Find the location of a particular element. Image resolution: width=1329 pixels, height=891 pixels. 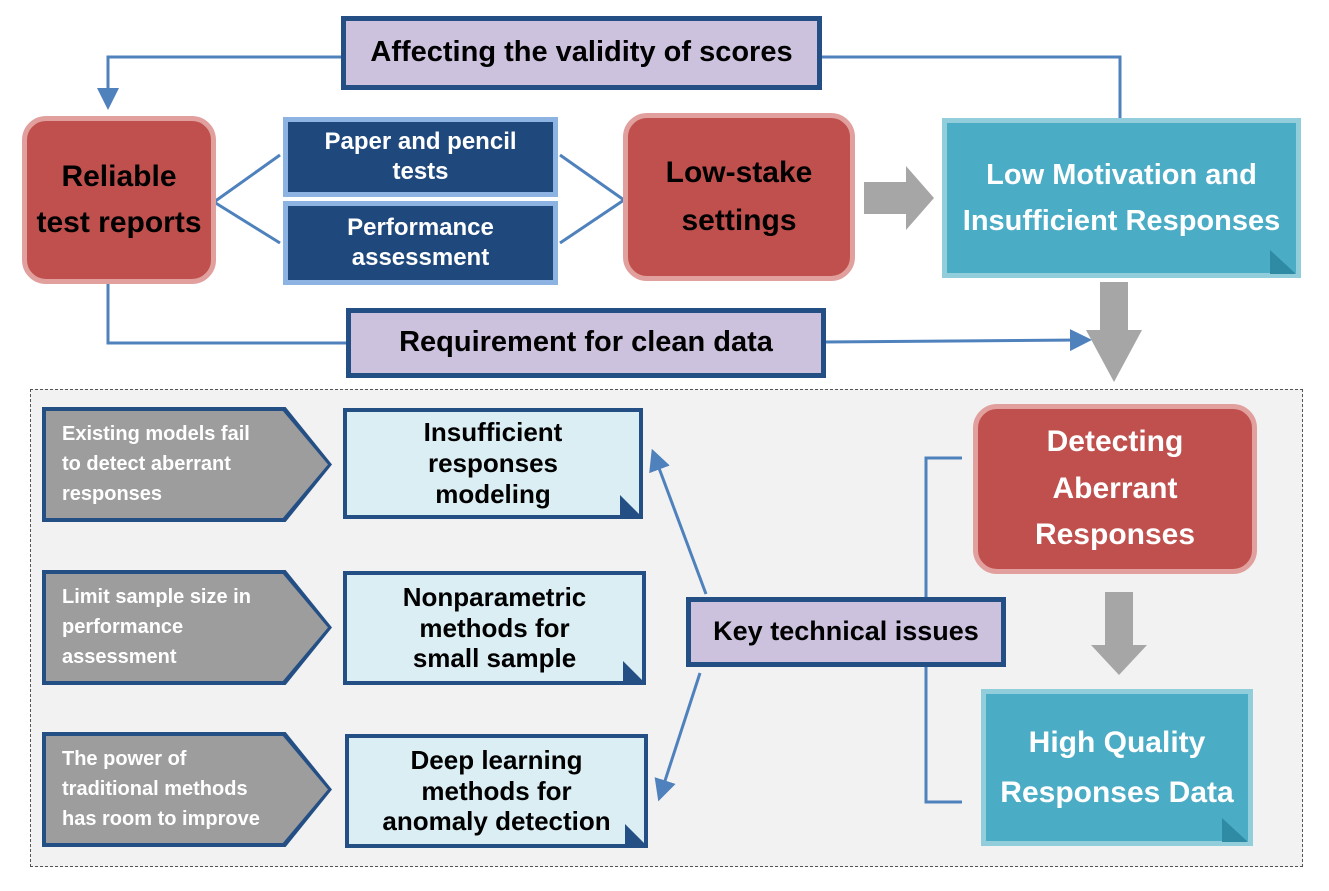

high-quality-fold is located at coordinates (1235, 830).